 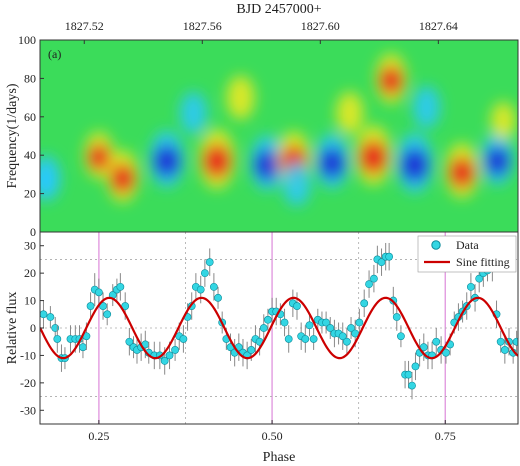 What do you see at coordinates (30, 117) in the screenshot?
I see `heatmap-y-tick-label: 60` at bounding box center [30, 117].